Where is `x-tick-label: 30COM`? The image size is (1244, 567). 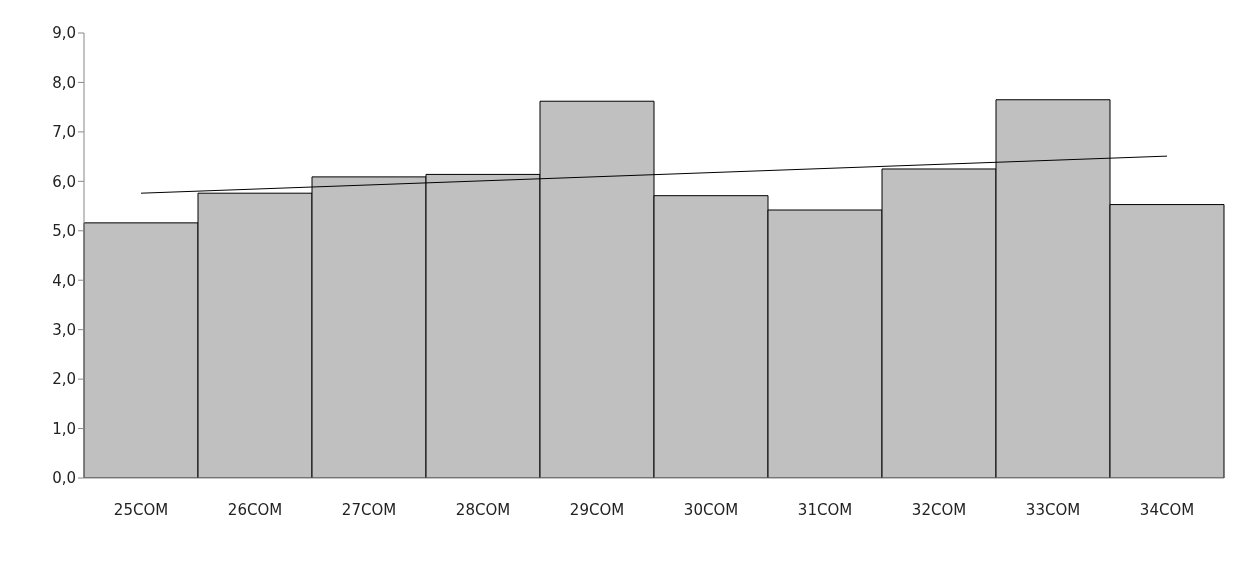
x-tick-label: 30COM is located at coordinates (711, 509).